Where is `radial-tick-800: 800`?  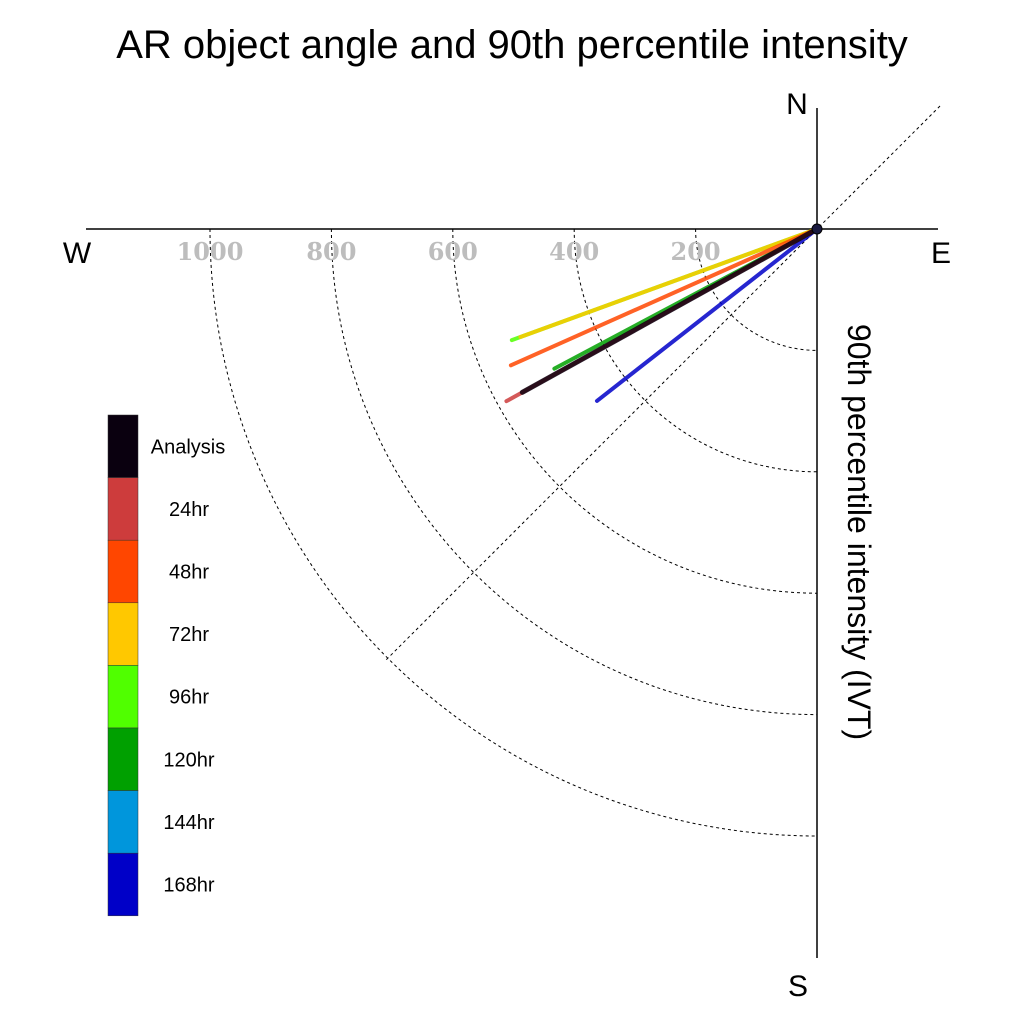
radial-tick-800: 800 is located at coordinates (331, 251).